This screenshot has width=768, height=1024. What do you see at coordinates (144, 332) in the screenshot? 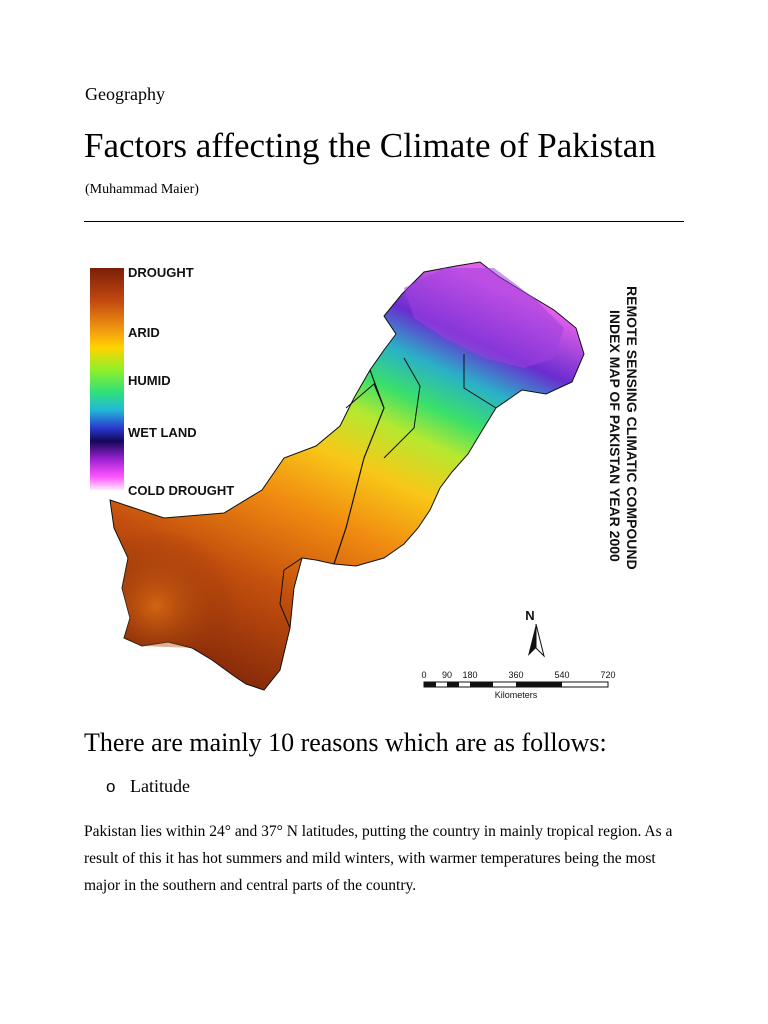
I see `legend-label-arid: ARID` at bounding box center [144, 332].